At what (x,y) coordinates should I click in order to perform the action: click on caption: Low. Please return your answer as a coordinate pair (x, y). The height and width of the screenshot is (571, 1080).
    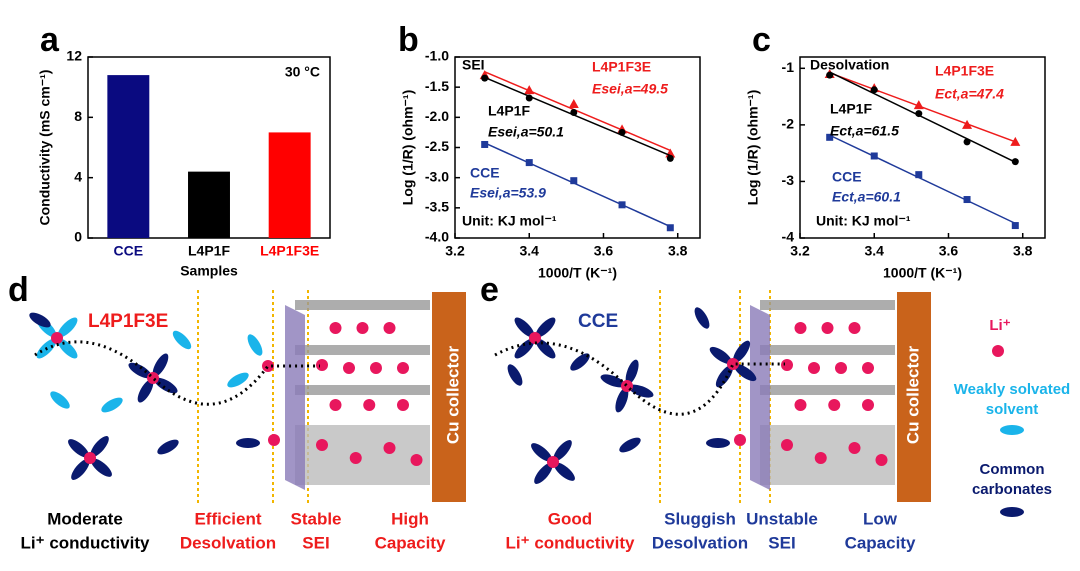
    Looking at the image, I should click on (880, 518).